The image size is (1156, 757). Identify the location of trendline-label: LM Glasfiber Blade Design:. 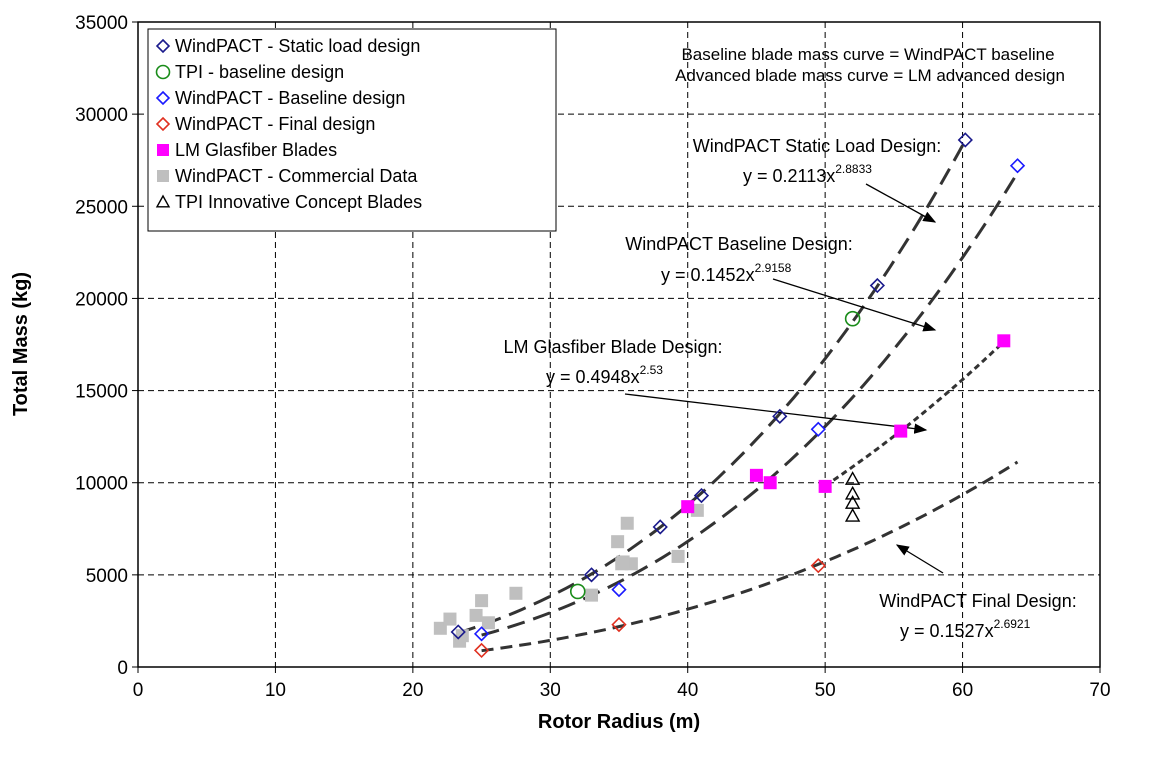
(612, 347).